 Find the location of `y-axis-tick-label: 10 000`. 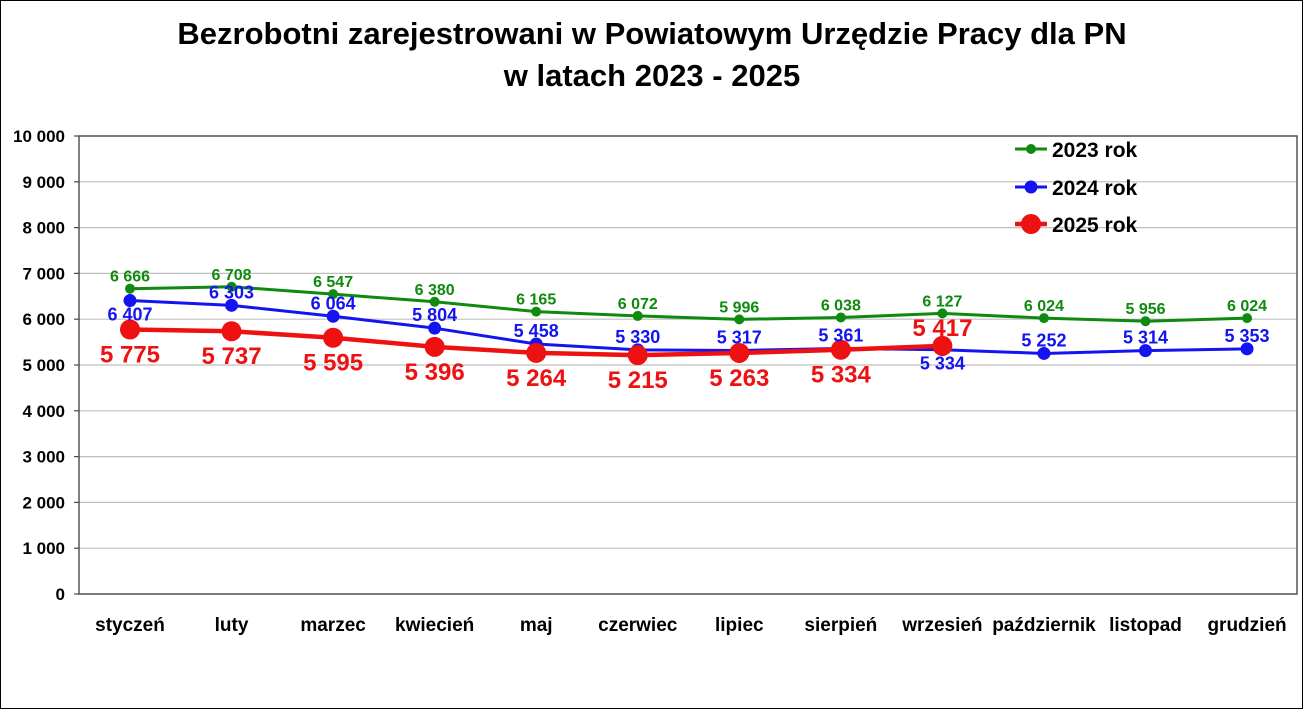

y-axis-tick-label: 10 000 is located at coordinates (39, 136).